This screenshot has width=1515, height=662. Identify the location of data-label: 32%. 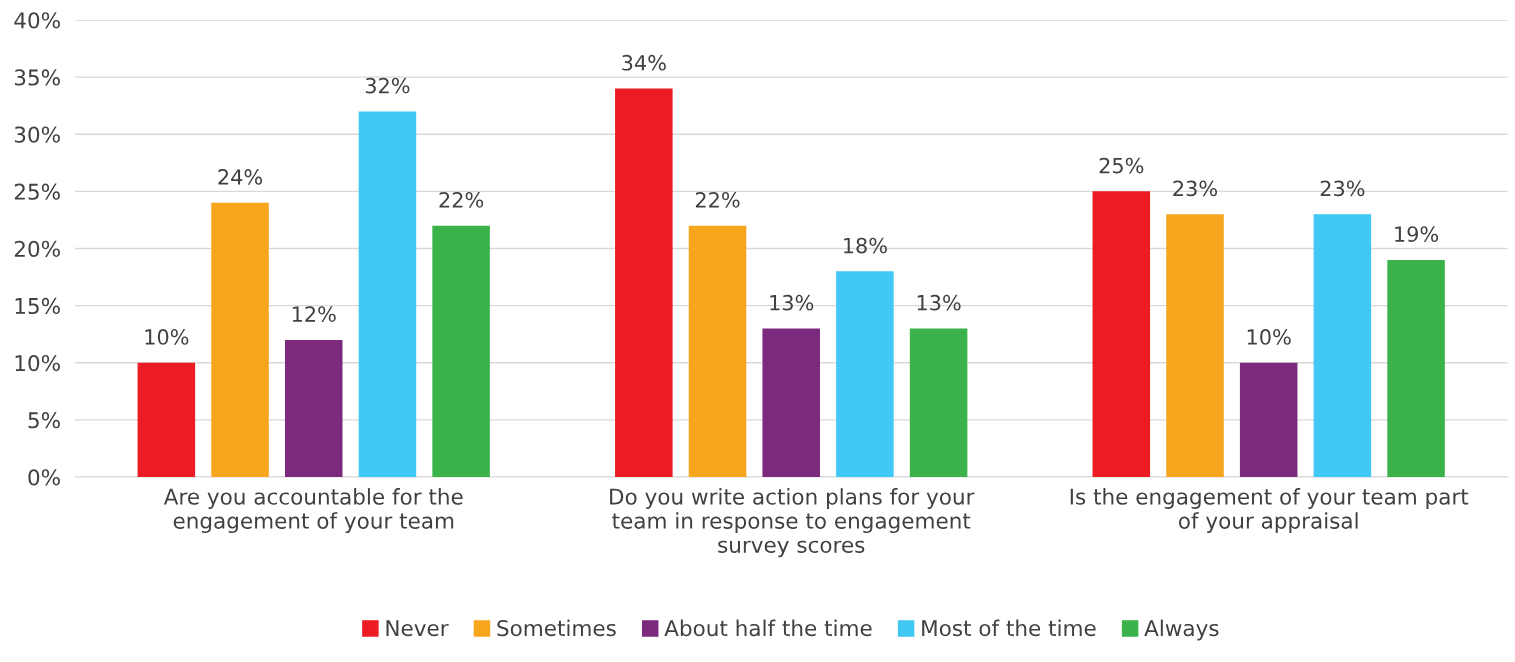
(387, 85).